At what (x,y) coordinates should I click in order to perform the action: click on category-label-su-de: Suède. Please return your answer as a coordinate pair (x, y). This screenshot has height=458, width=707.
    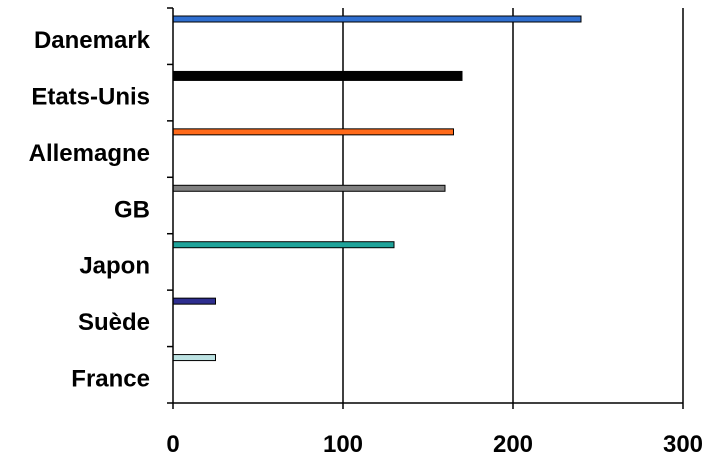
    Looking at the image, I should click on (114, 322).